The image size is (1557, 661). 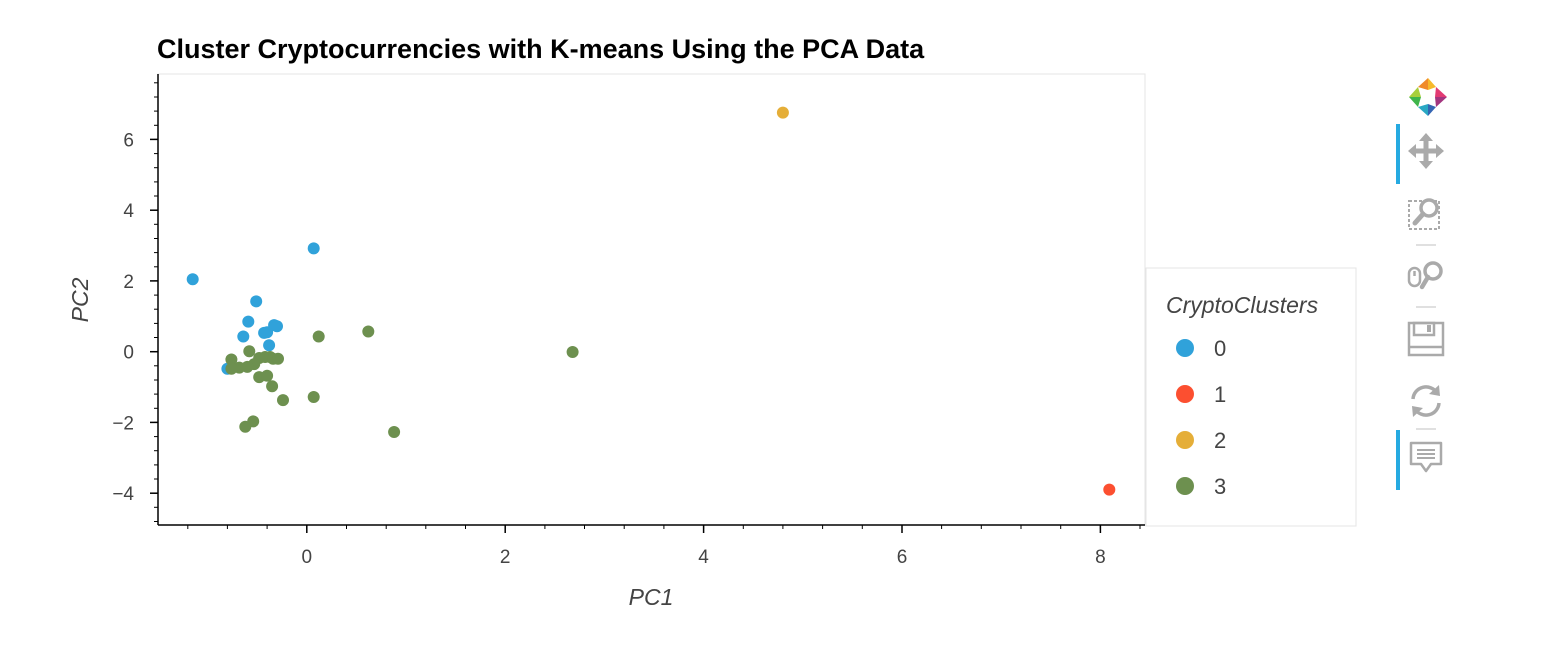 I want to click on hover-tool-button, so click(x=1426, y=460).